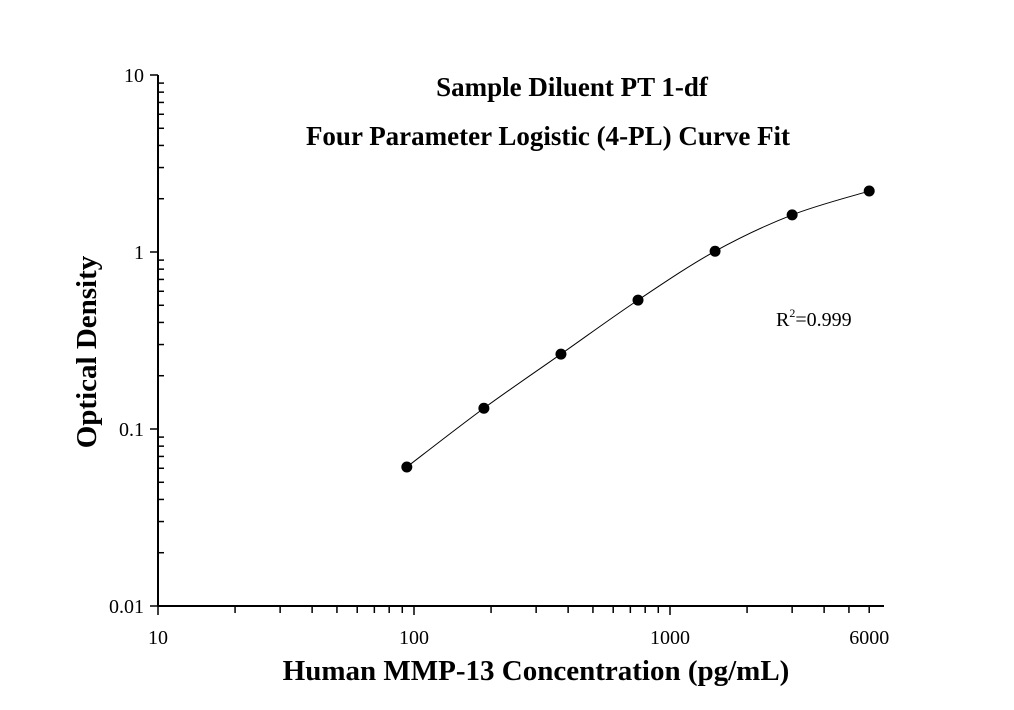 This screenshot has width=1014, height=710. What do you see at coordinates (536, 671) in the screenshot?
I see `x-axis-label: Human MMP-13 Concentration (pg/mL)` at bounding box center [536, 671].